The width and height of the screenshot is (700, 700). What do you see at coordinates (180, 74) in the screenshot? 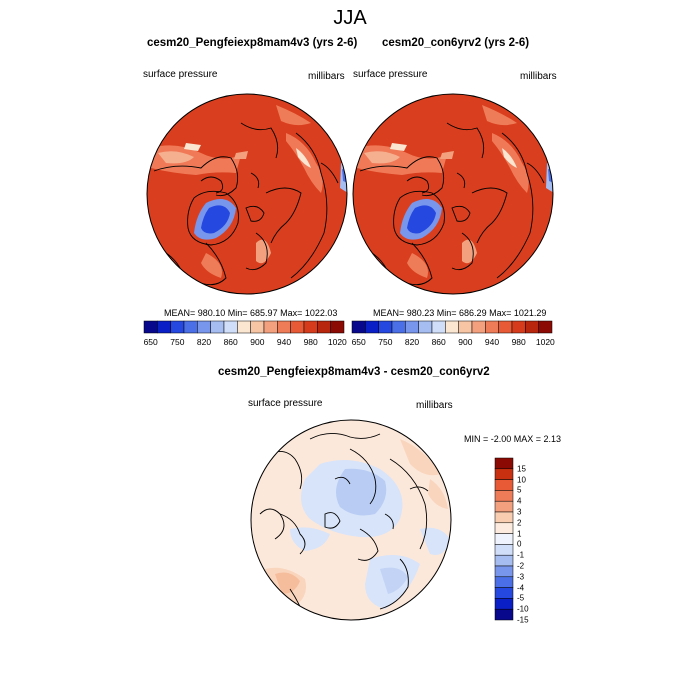
I see `left-label-top-left: surface pressure` at bounding box center [180, 74].